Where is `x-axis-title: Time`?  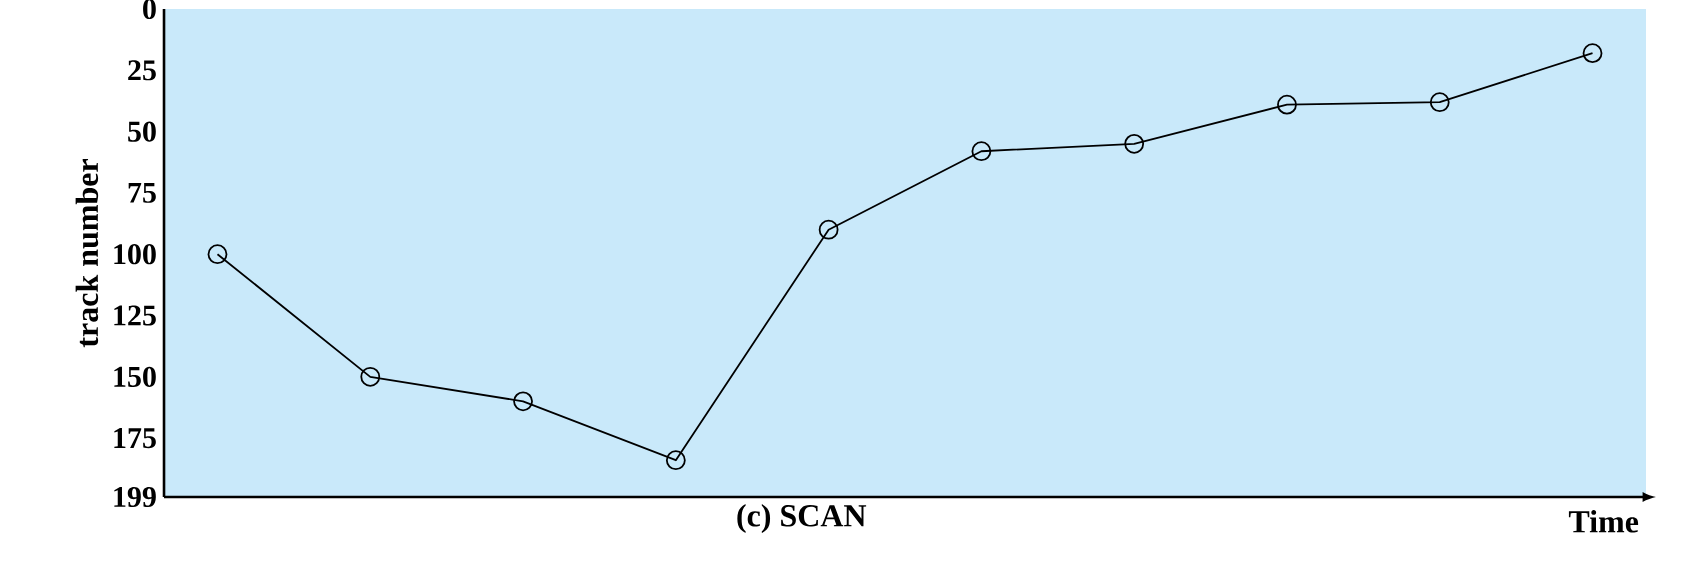
x-axis-title: Time is located at coordinates (1603, 521).